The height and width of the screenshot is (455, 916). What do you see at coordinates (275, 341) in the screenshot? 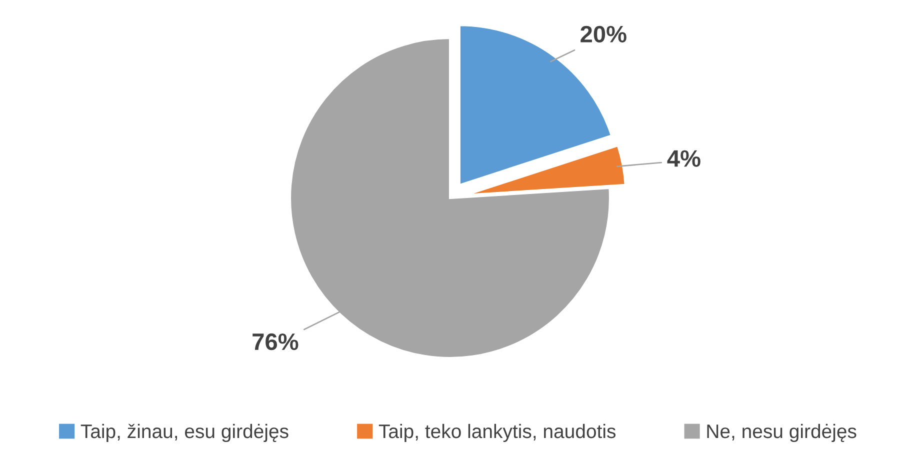
I see `data-label: 76%` at bounding box center [275, 341].